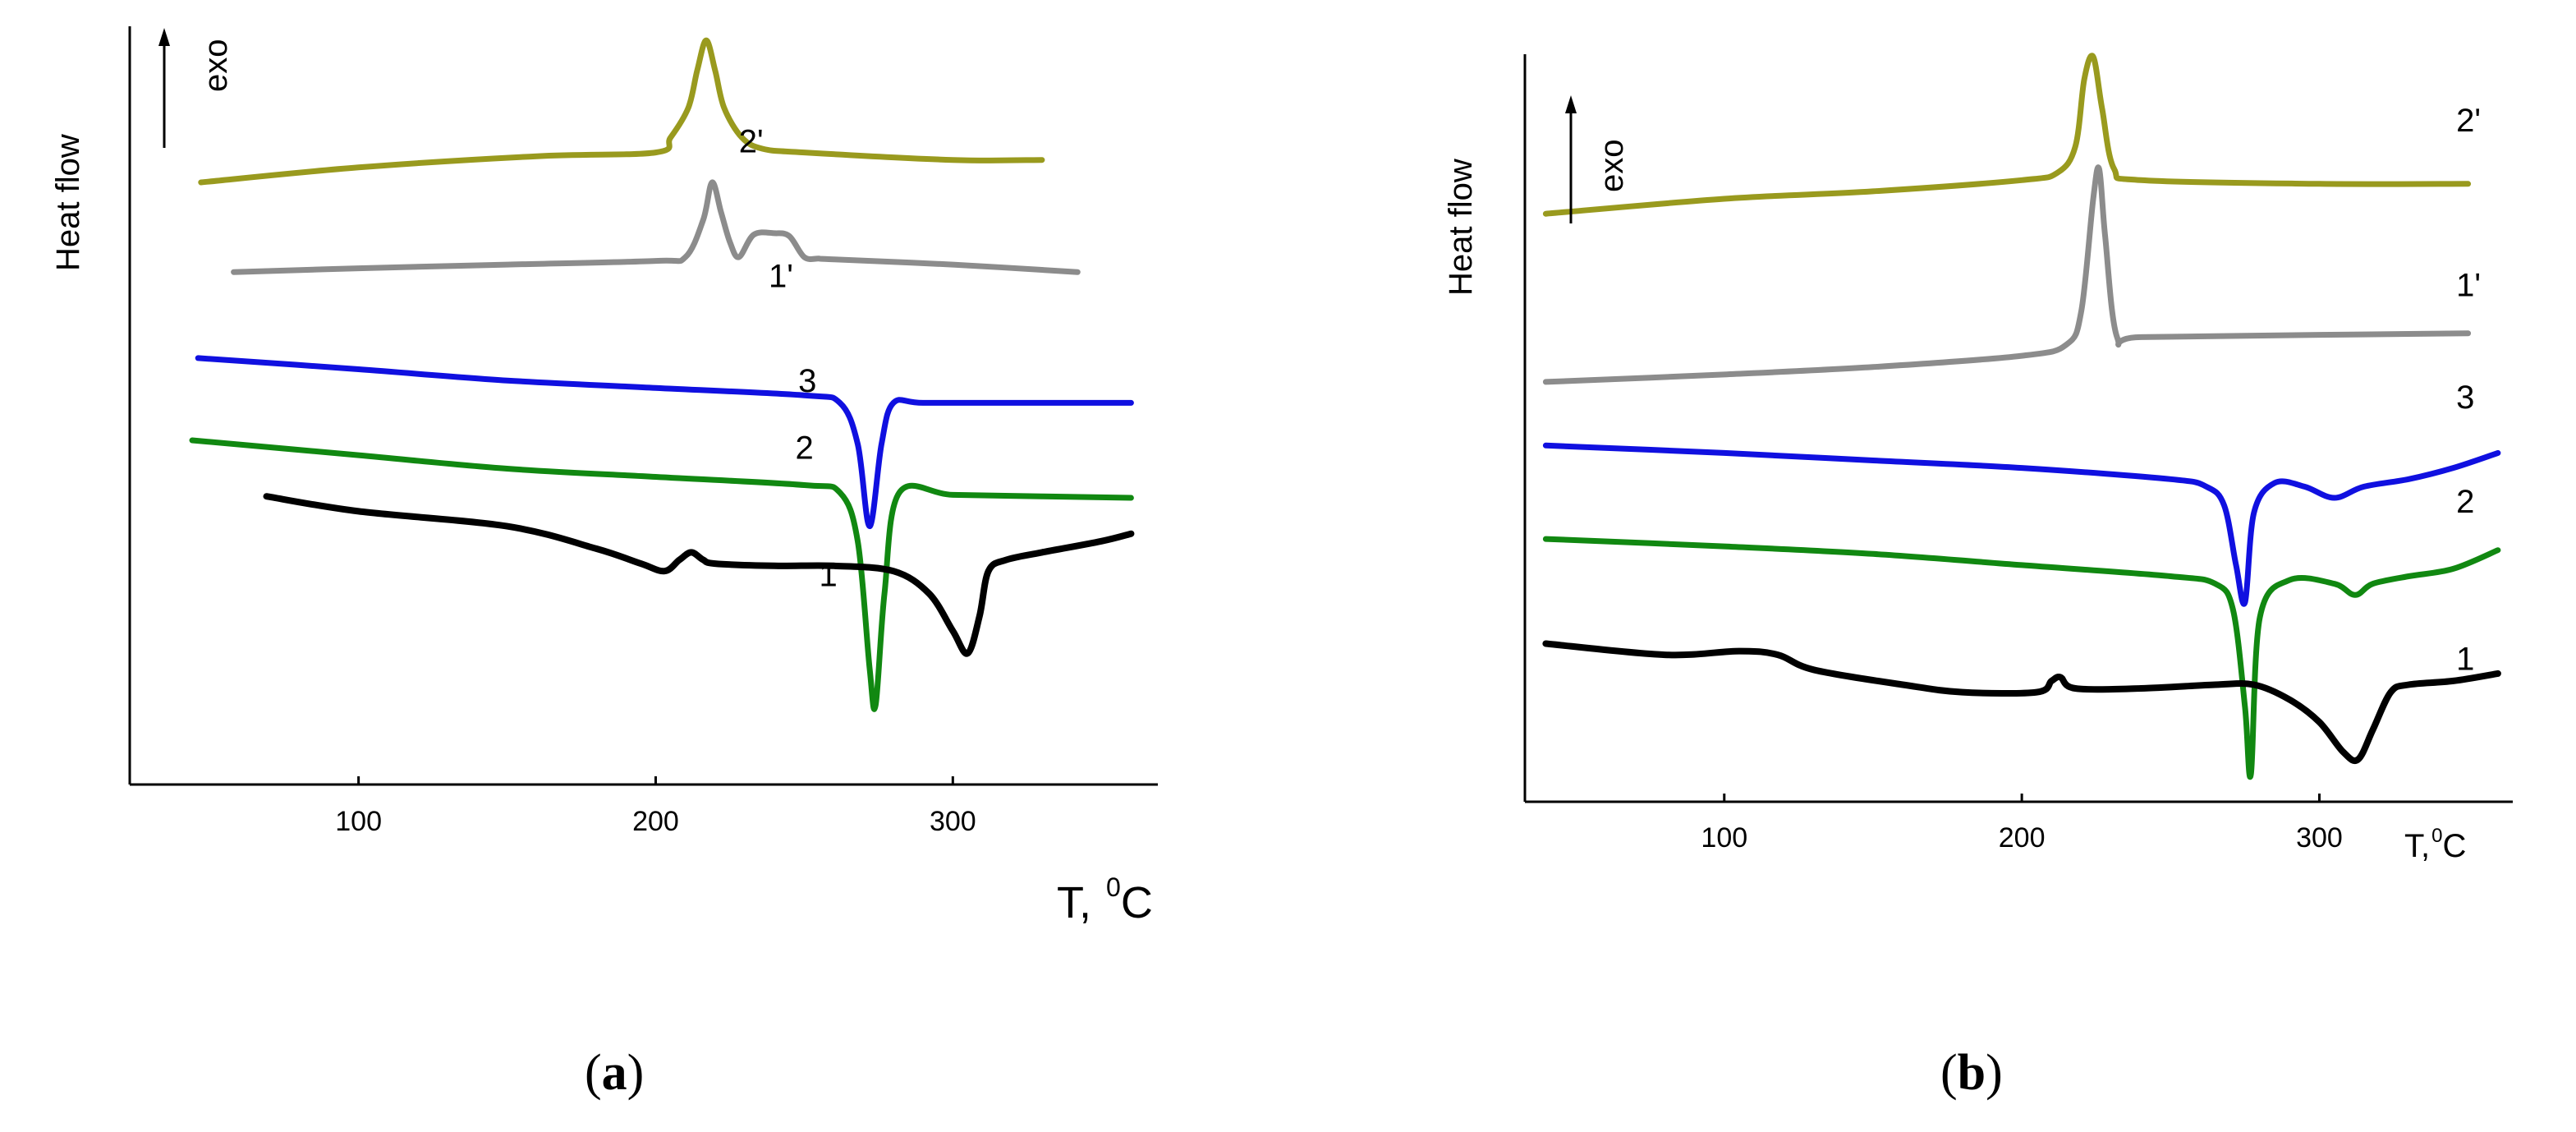 The height and width of the screenshot is (1132, 2576). What do you see at coordinates (807, 381) in the screenshot?
I see `panel-a-curve-label-3: 3` at bounding box center [807, 381].